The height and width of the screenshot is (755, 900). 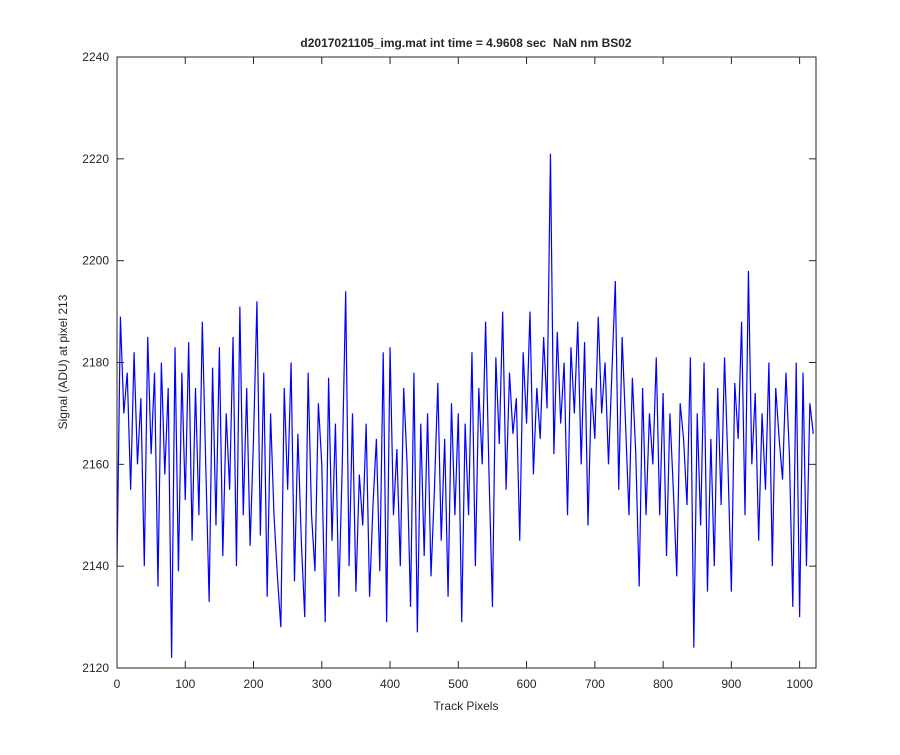 What do you see at coordinates (595, 684) in the screenshot?
I see `x-tick-label: 700` at bounding box center [595, 684].